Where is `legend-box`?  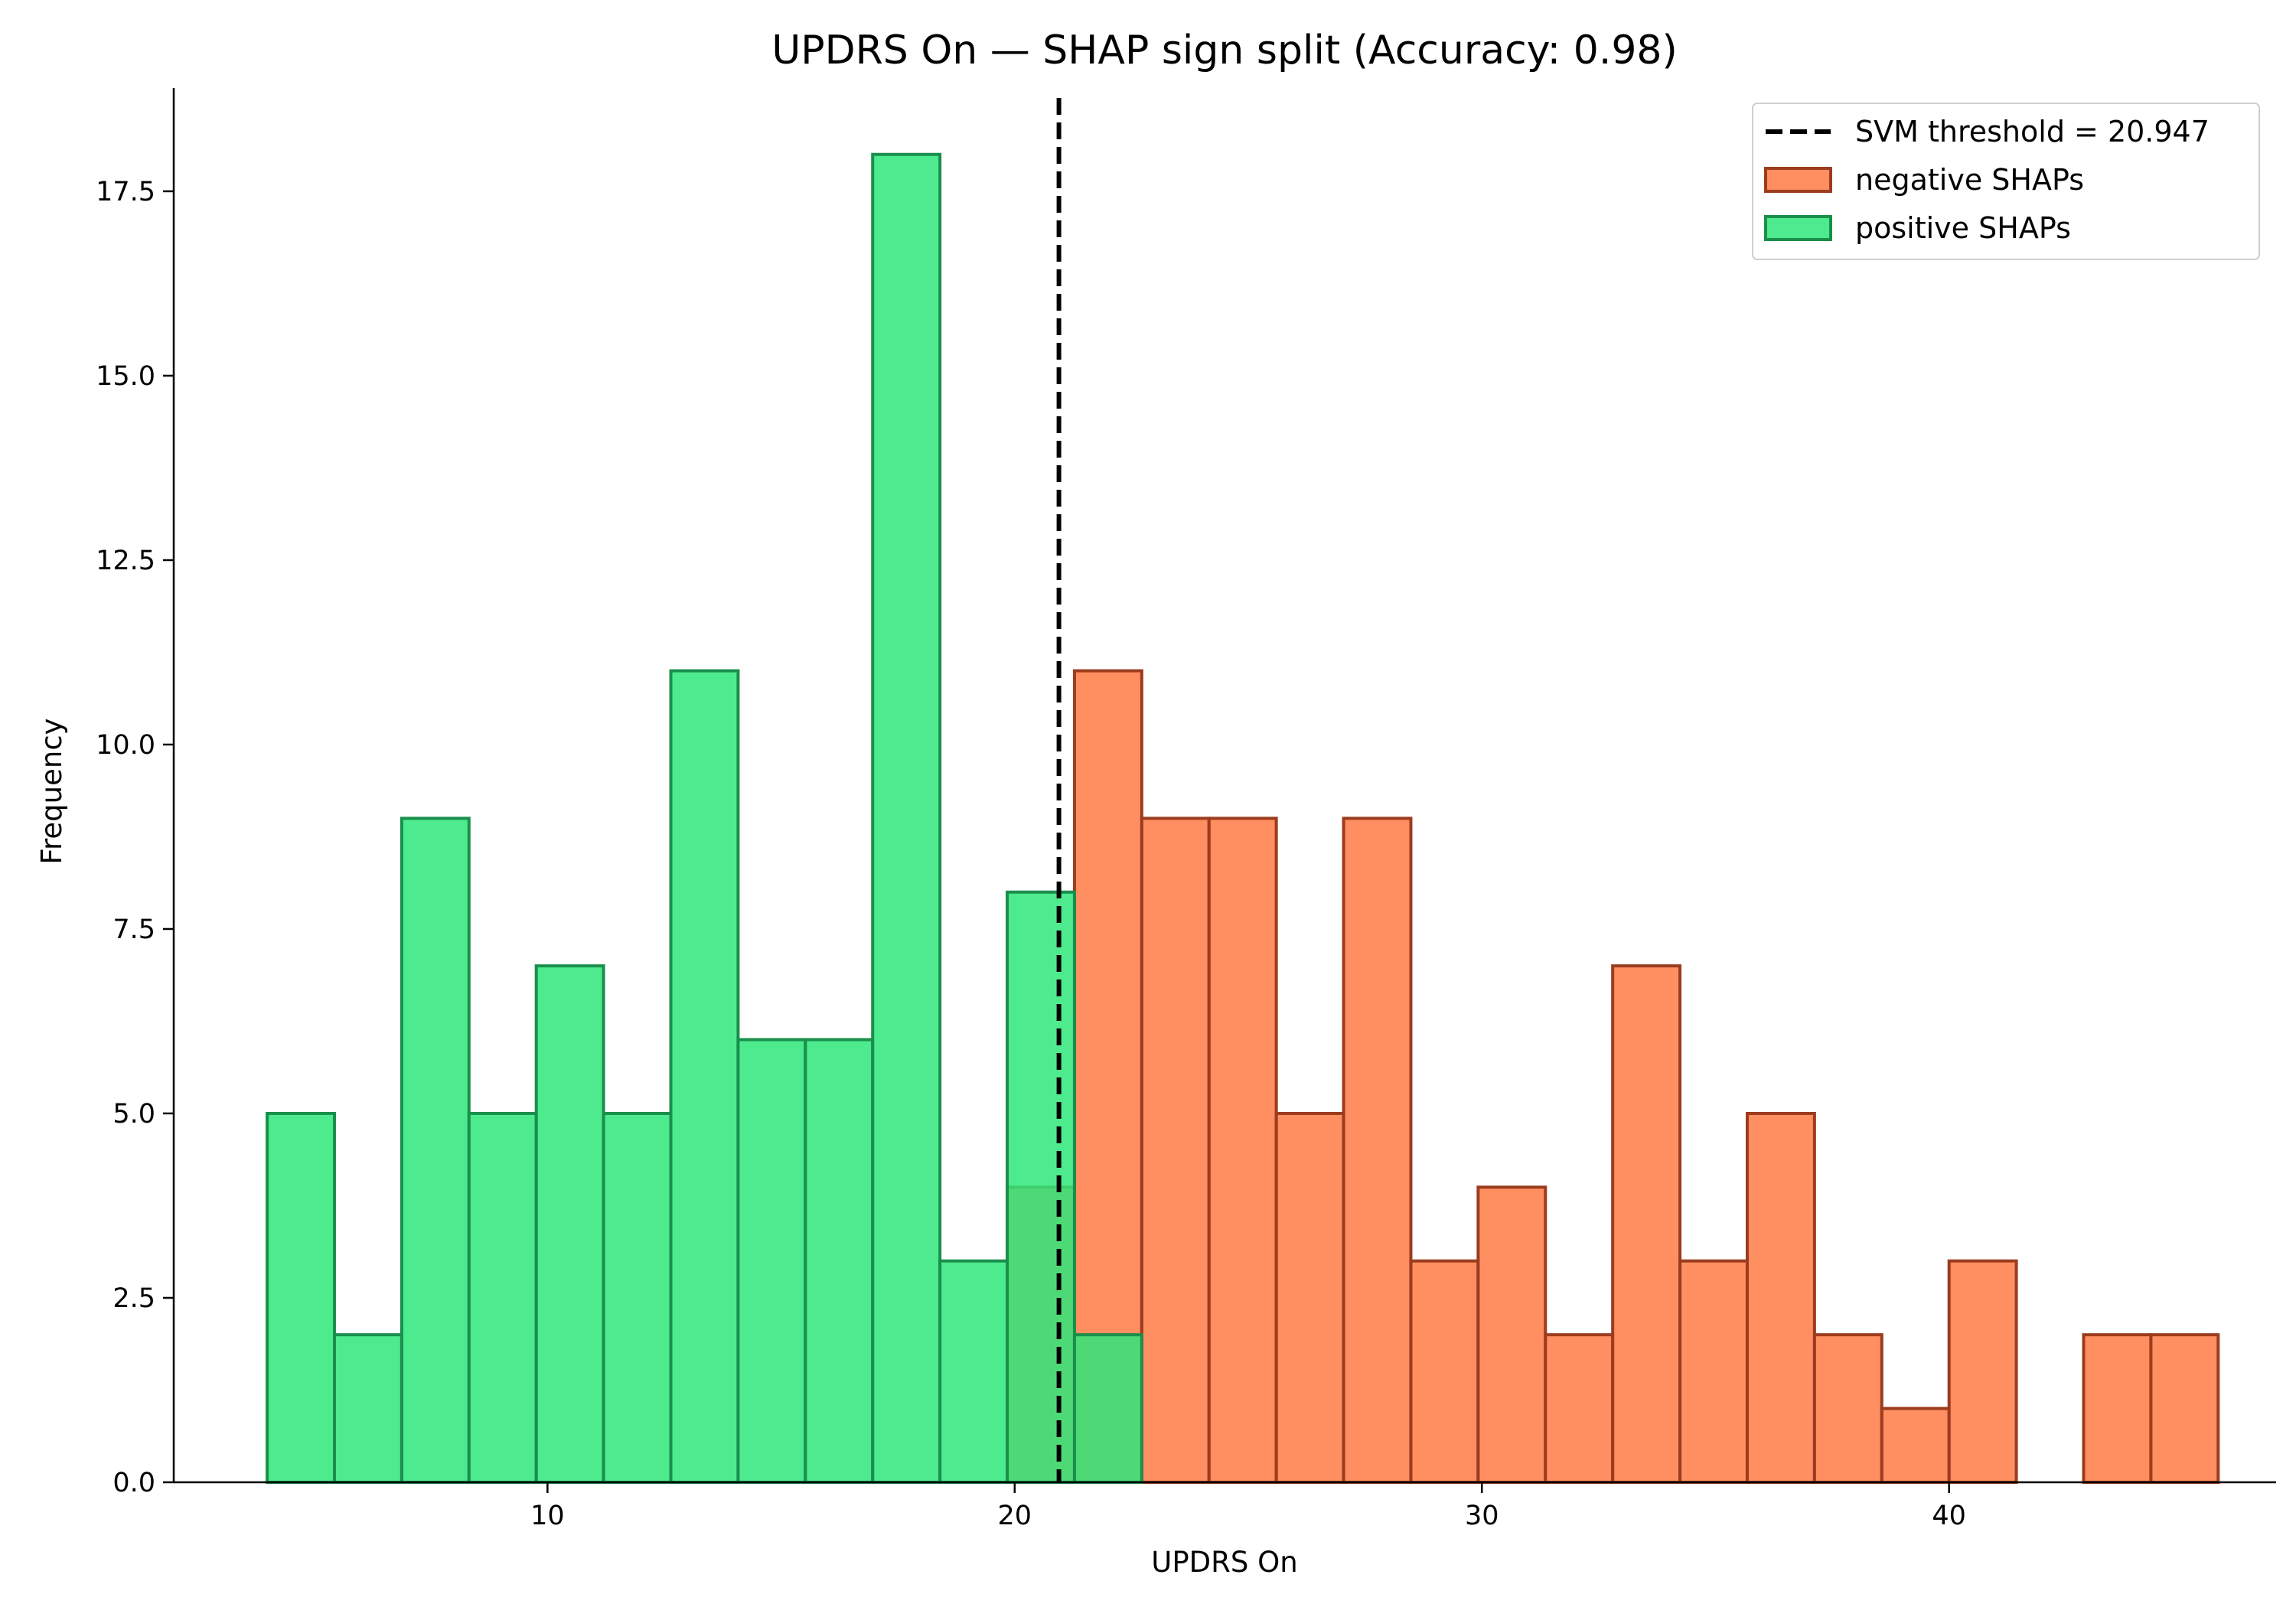
legend-box is located at coordinates (2006, 182).